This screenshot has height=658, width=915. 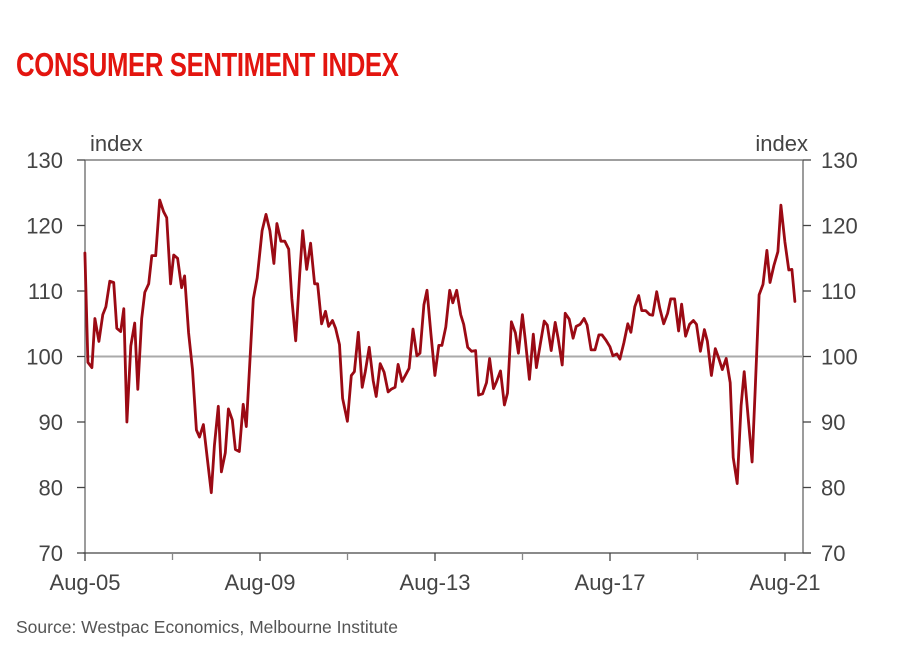 I want to click on right-y-tick-label: 80, so click(x=833, y=488).